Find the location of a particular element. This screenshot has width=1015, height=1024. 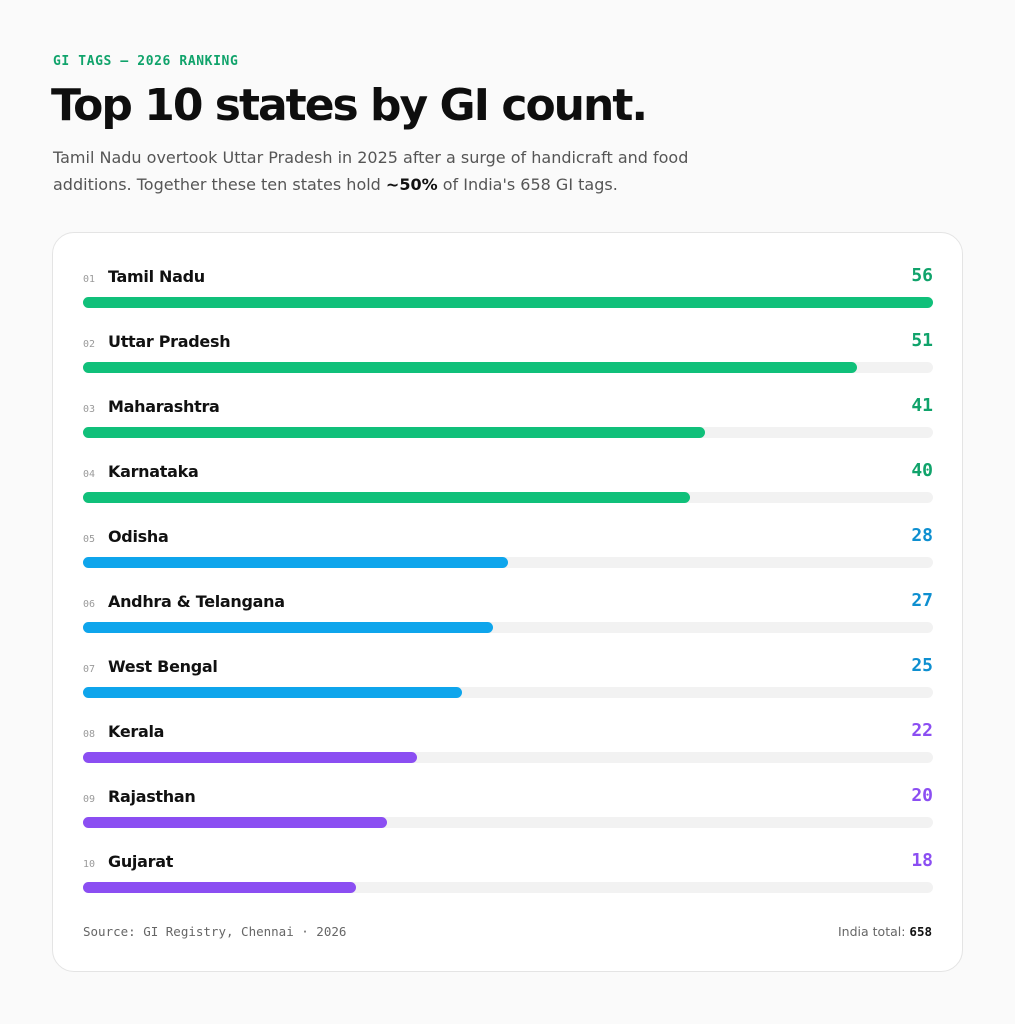

table-row: 08 Kerala 22 is located at coordinates (508, 750).